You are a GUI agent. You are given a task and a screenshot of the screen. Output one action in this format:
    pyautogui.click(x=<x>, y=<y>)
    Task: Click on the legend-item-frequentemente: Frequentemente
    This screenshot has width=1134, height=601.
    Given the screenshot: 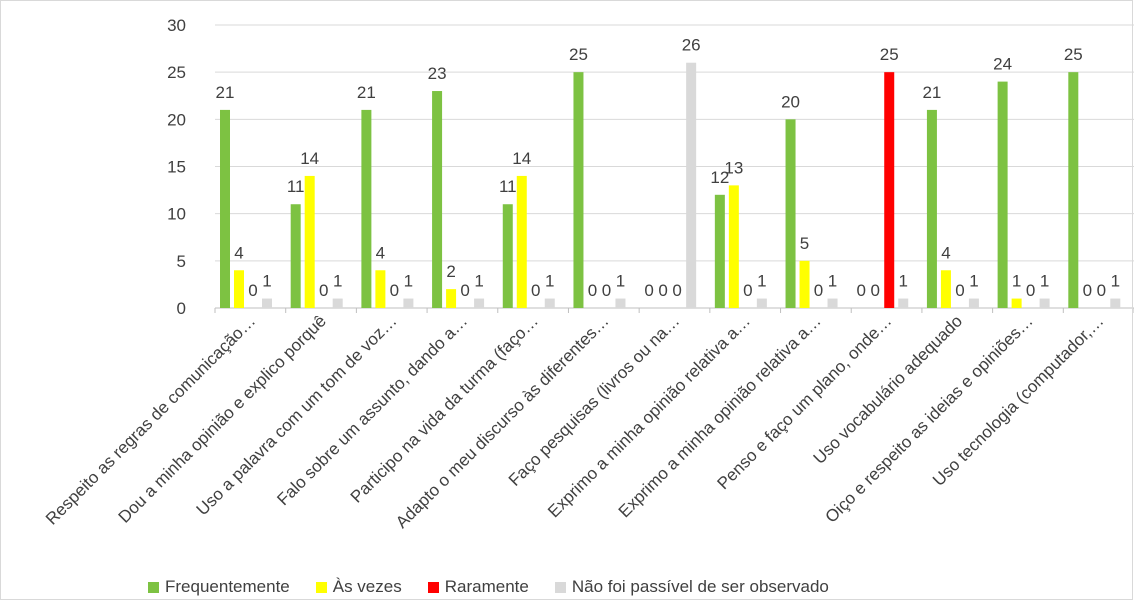 What is the action you would take?
    pyautogui.click(x=219, y=587)
    